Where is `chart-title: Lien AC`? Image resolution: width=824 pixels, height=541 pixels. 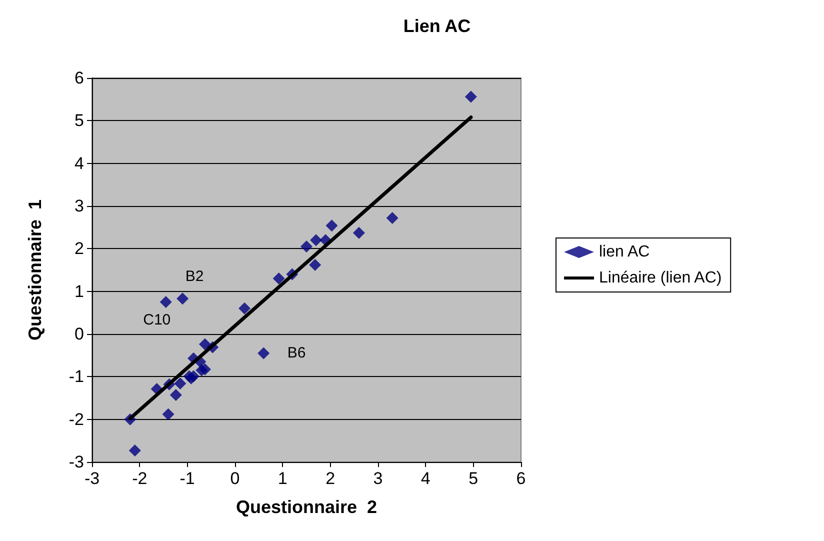
chart-title: Lien AC is located at coordinates (437, 26).